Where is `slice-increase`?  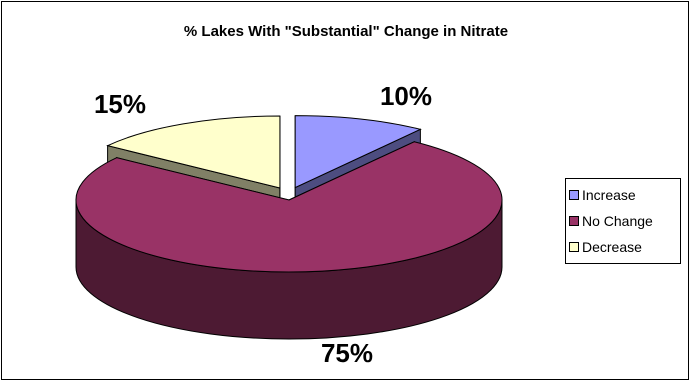
slice-increase is located at coordinates (358, 152).